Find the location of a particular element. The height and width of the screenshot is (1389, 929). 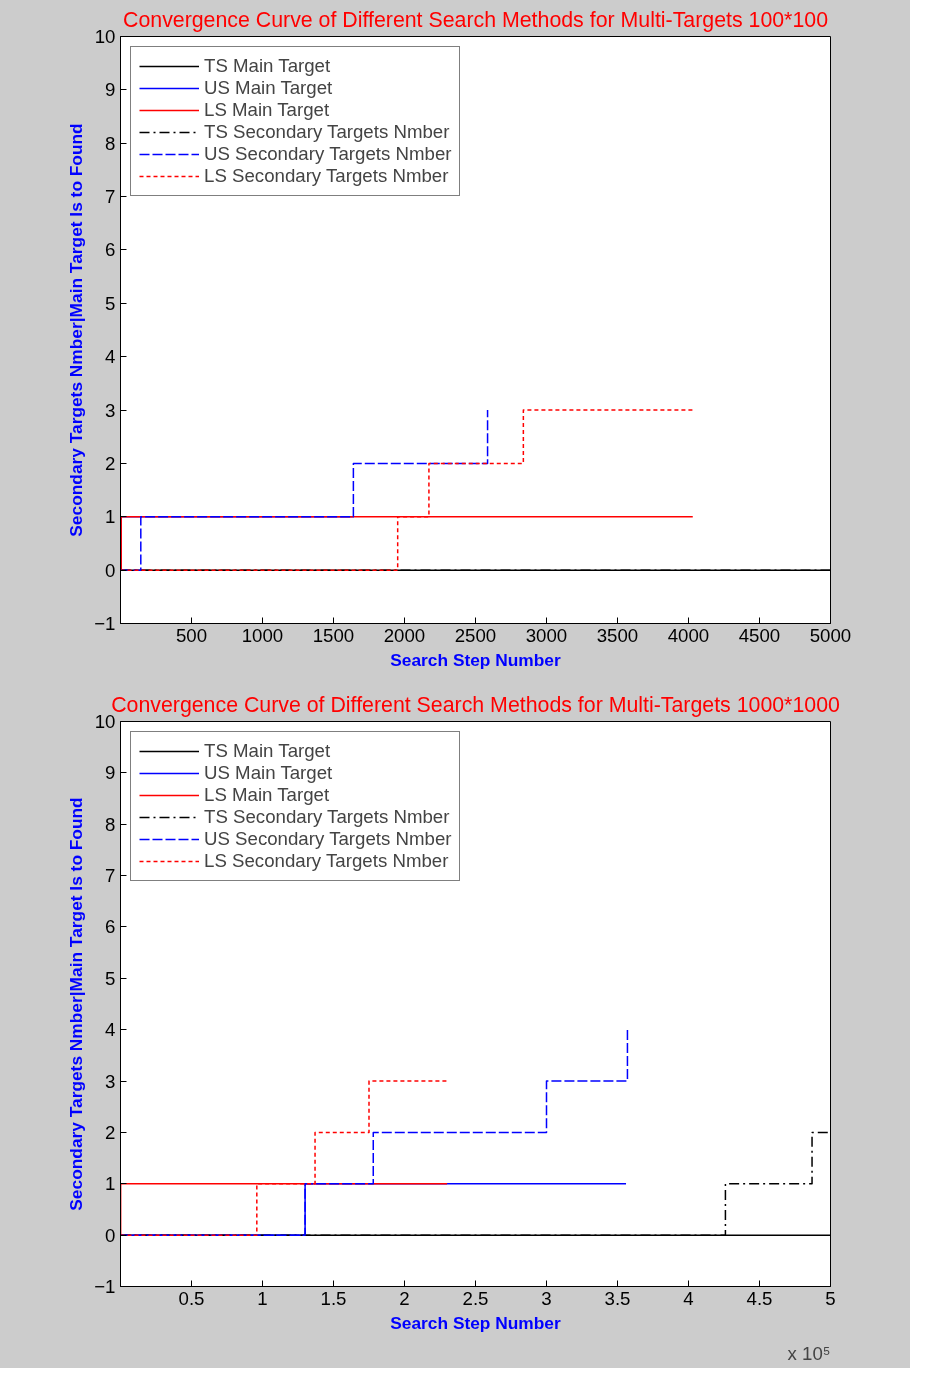

x-tick-label: 1.5 is located at coordinates (333, 1298).